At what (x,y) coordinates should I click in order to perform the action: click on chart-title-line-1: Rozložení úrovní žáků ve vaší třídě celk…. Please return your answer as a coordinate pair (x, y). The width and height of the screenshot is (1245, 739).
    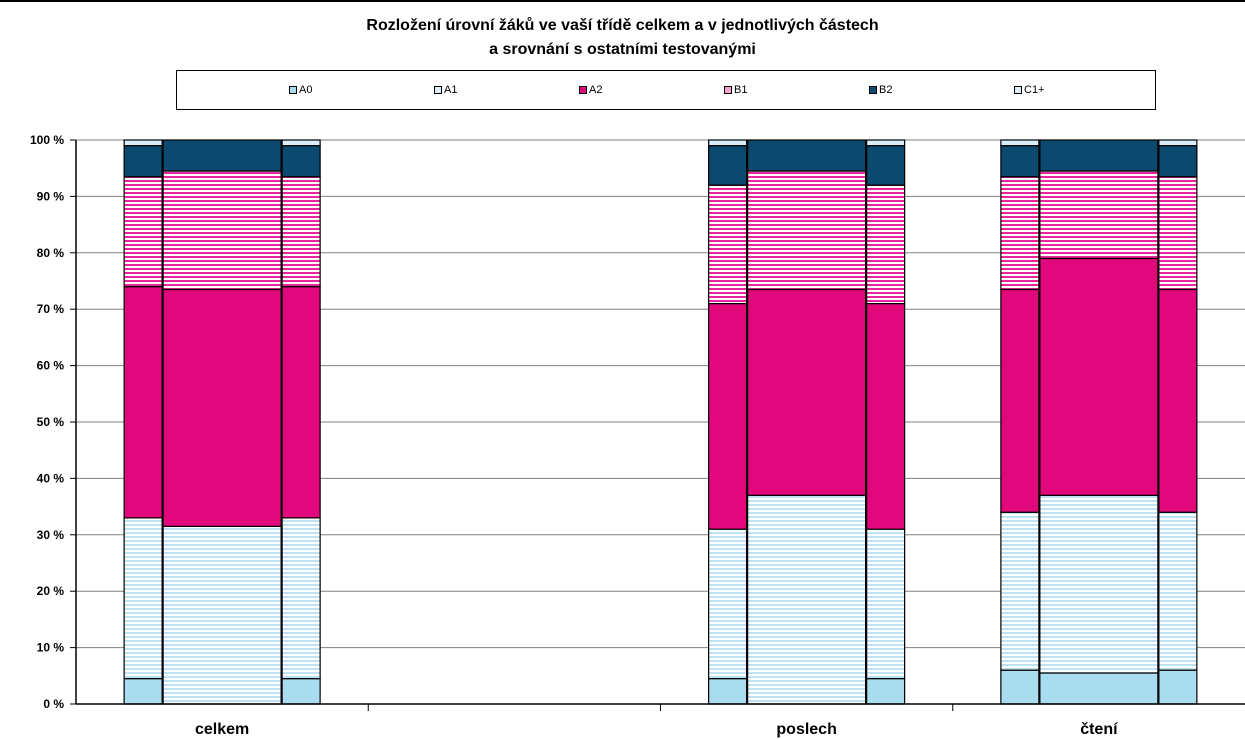
    Looking at the image, I should click on (622, 25).